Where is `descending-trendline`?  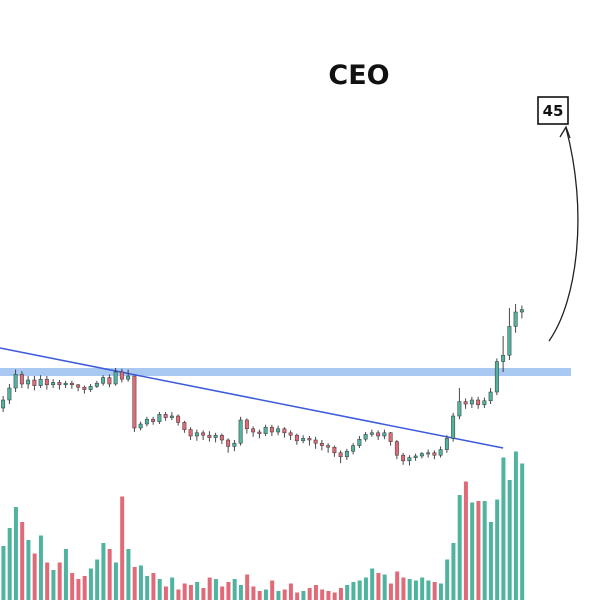 descending-trendline is located at coordinates (252, 398).